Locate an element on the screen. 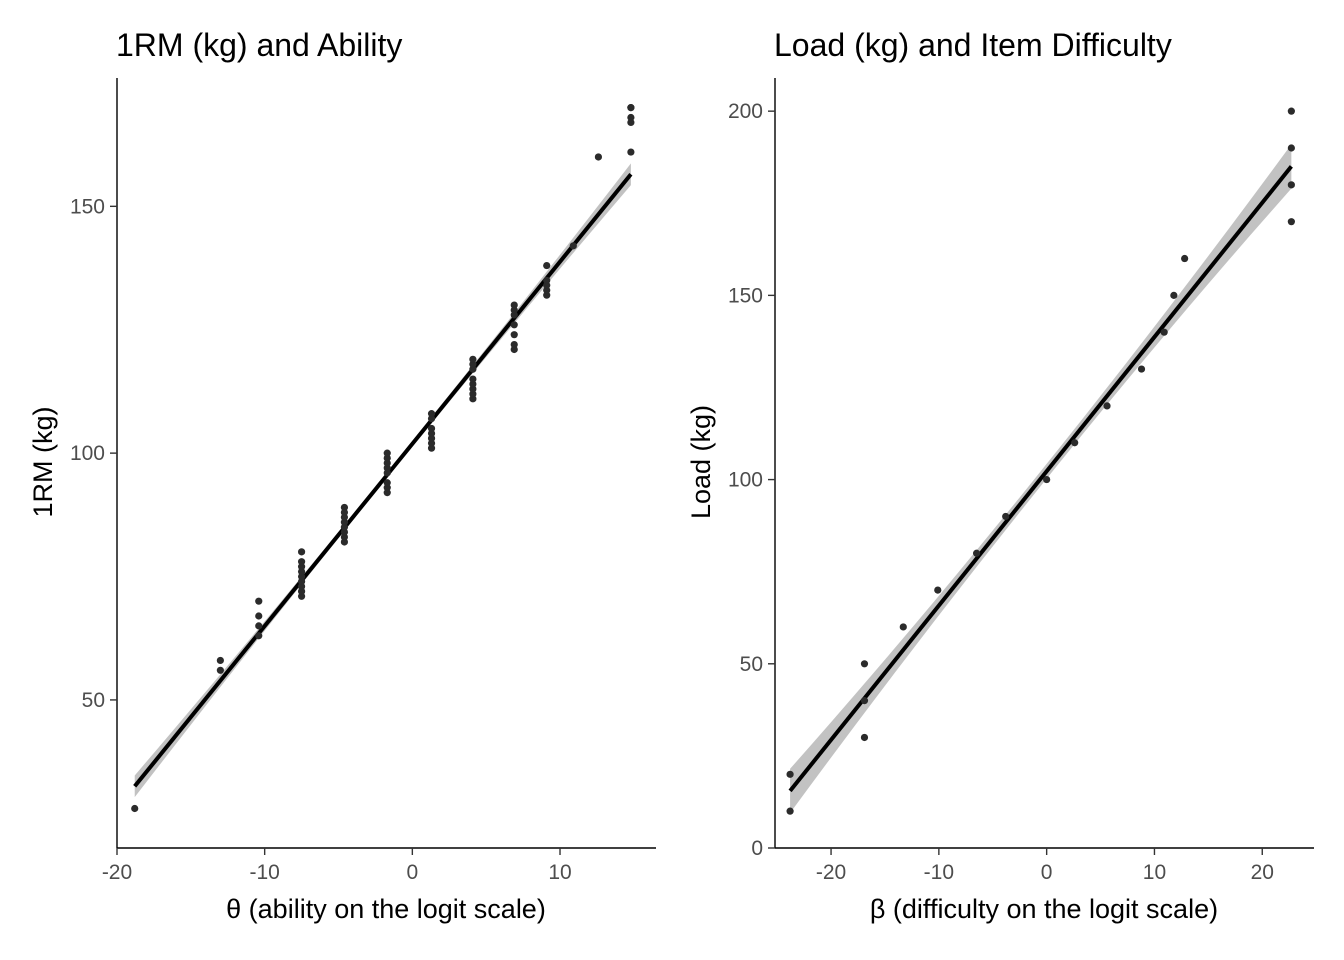 This screenshot has height=960, width=1344. y-axis-title-difficulty: Load (kg) is located at coordinates (701, 462).